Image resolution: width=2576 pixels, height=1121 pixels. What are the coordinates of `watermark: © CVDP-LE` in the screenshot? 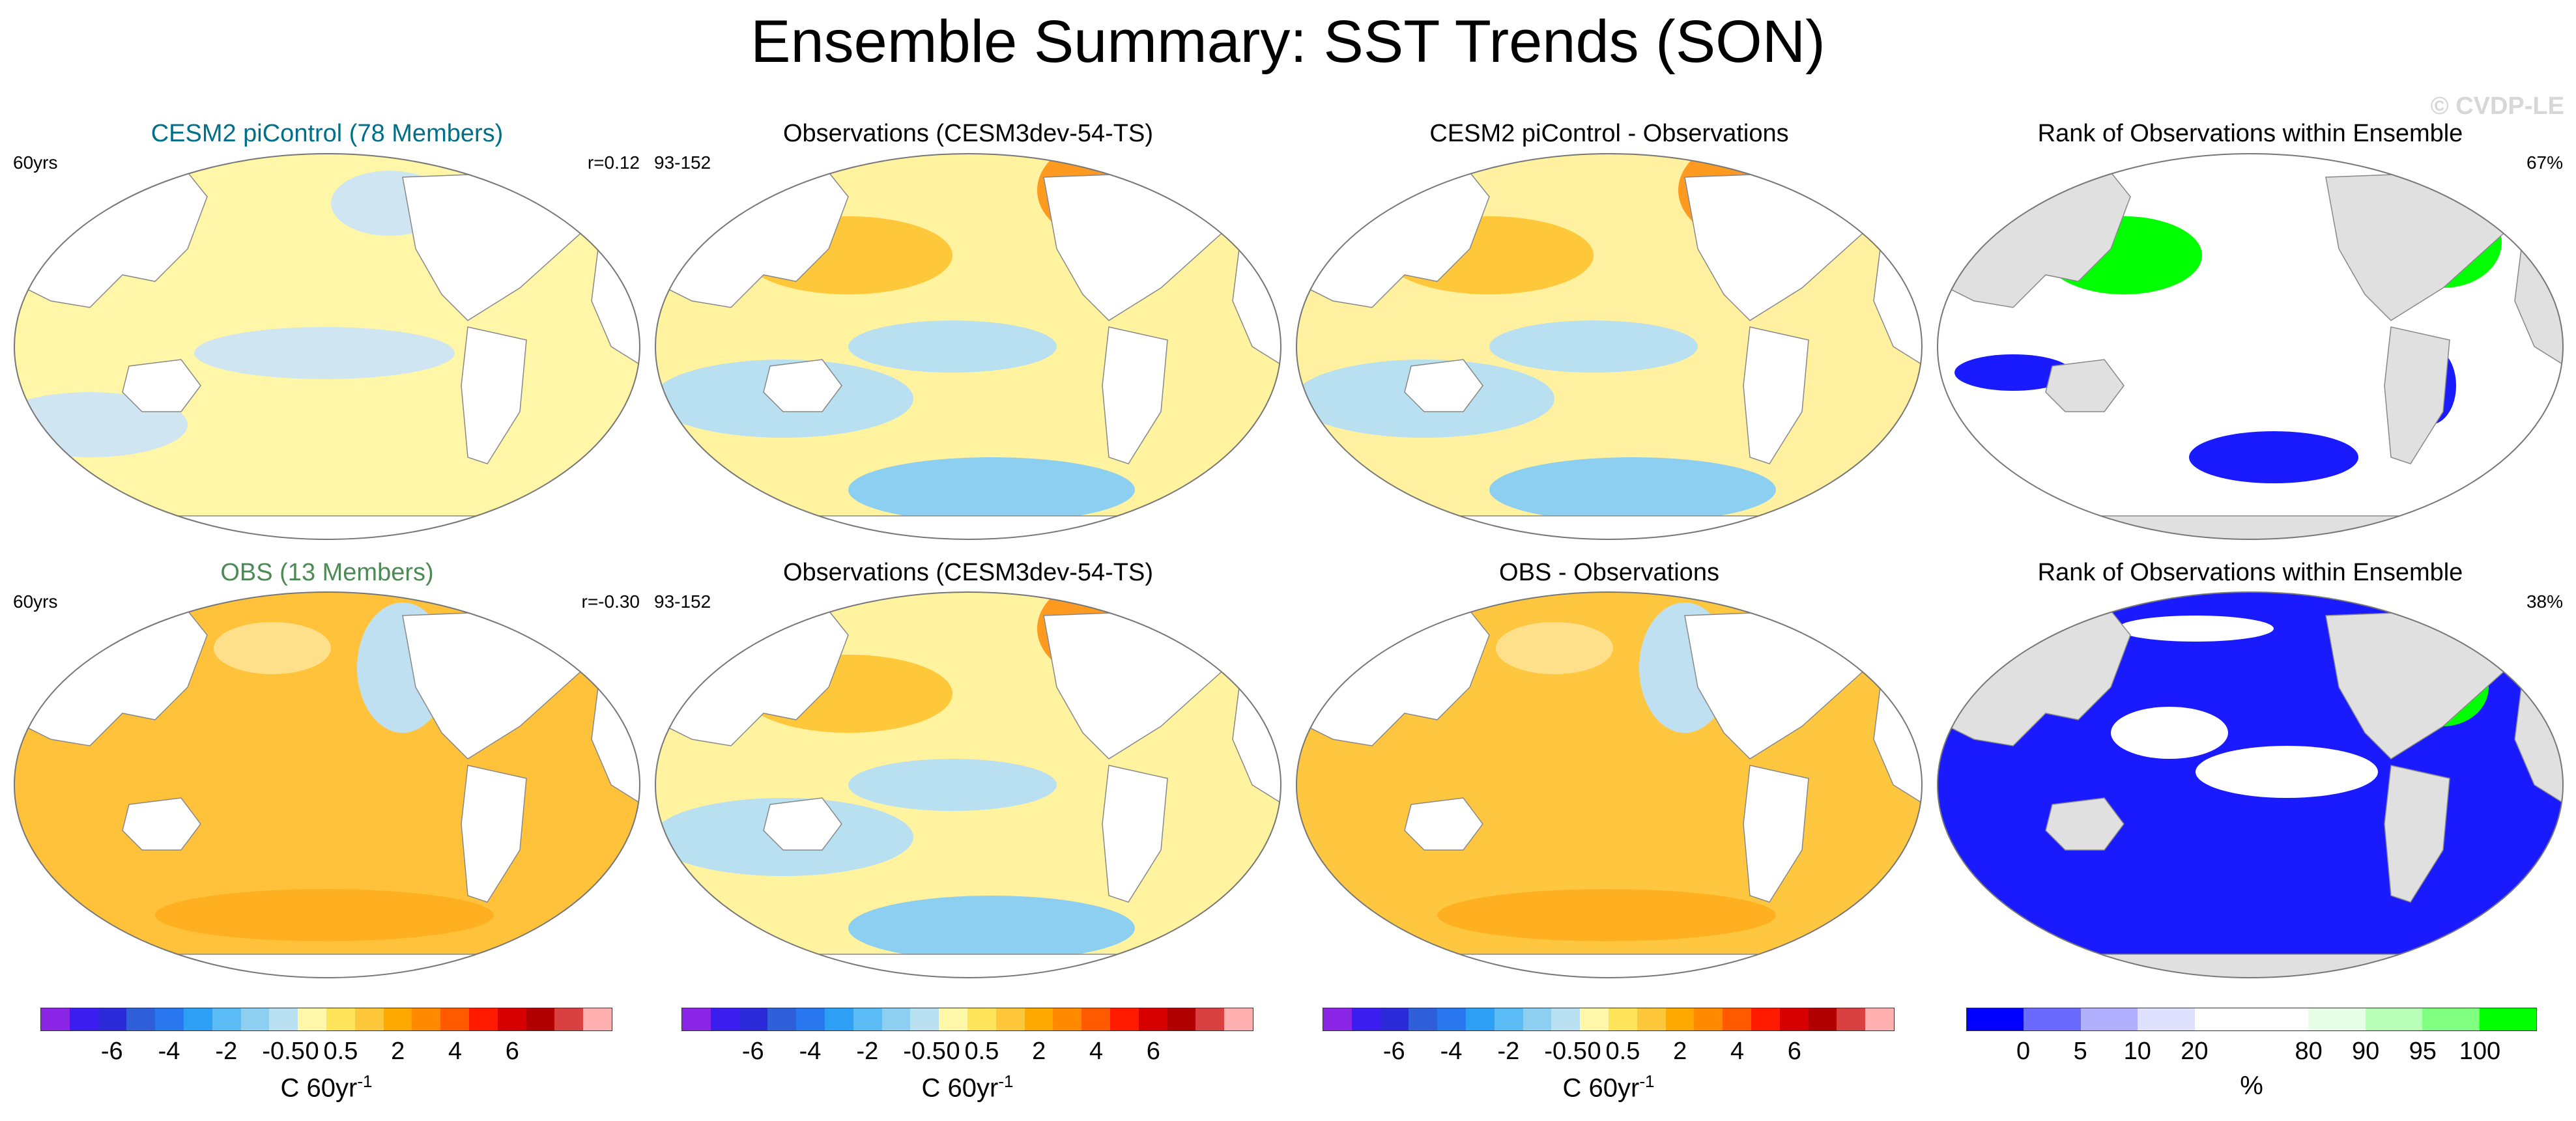 It's located at (2497, 106).